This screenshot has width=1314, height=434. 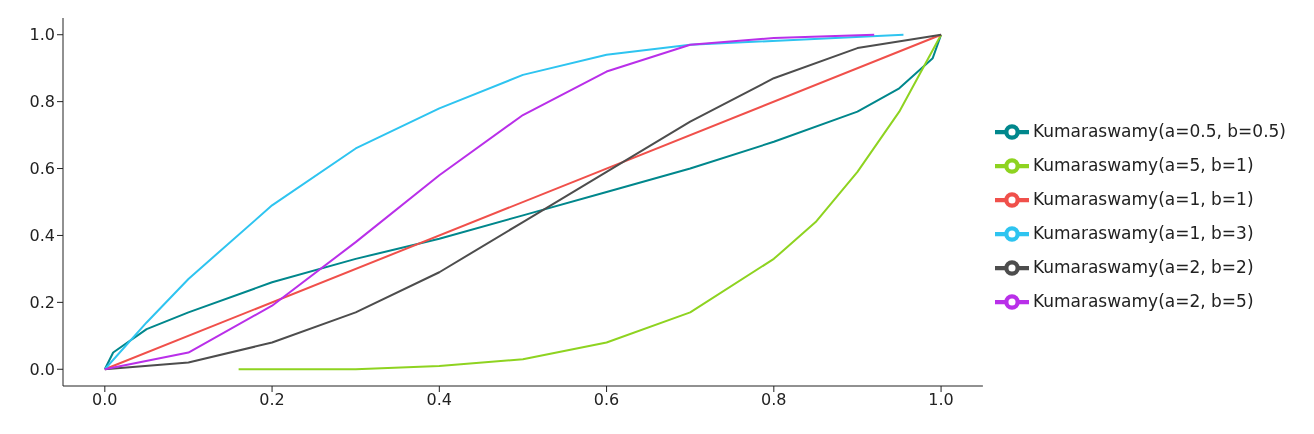 What do you see at coordinates (1143, 267) in the screenshot?
I see `legend-label: Kumaraswamy(a=2, b=2)` at bounding box center [1143, 267].